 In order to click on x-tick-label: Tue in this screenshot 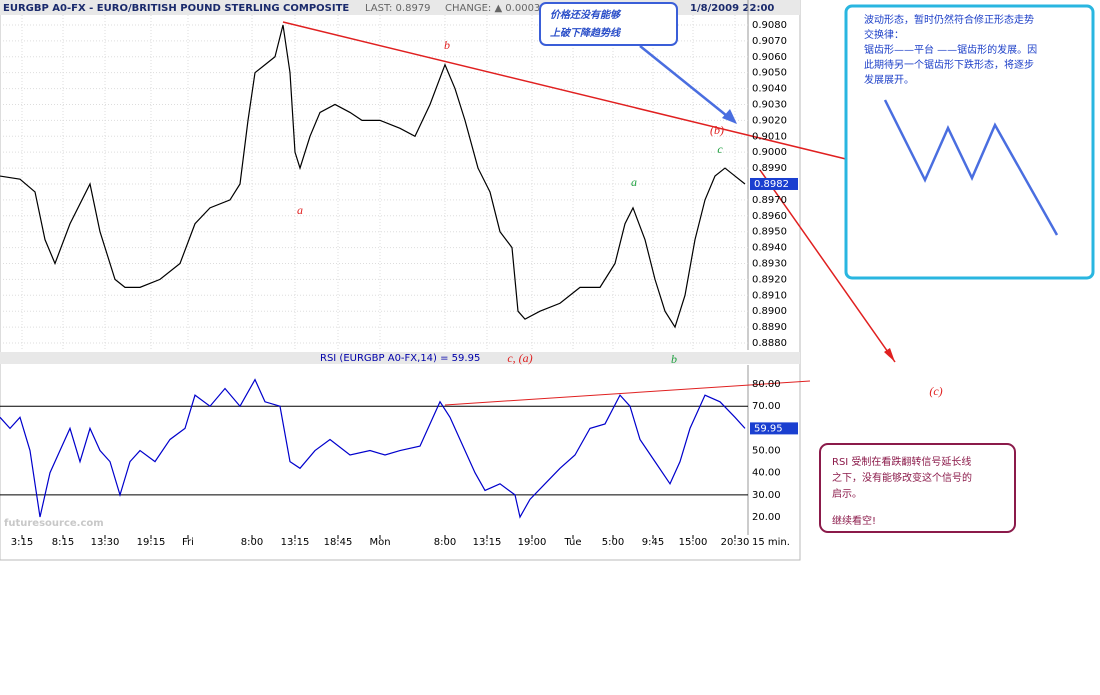, I will do `click(572, 542)`.